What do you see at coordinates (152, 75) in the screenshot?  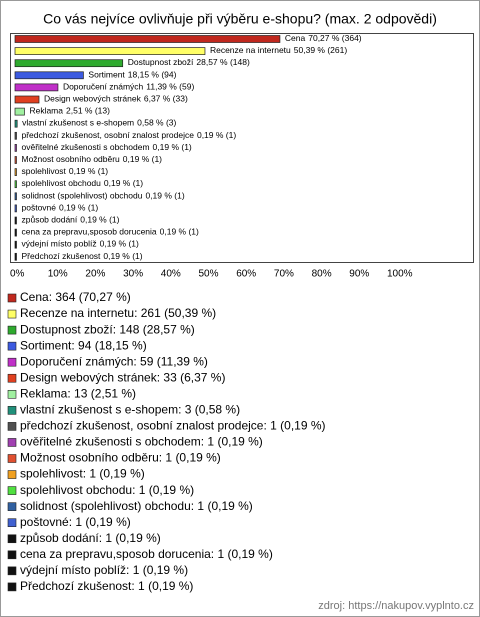 I see `value-label: 18,15 % (94)` at bounding box center [152, 75].